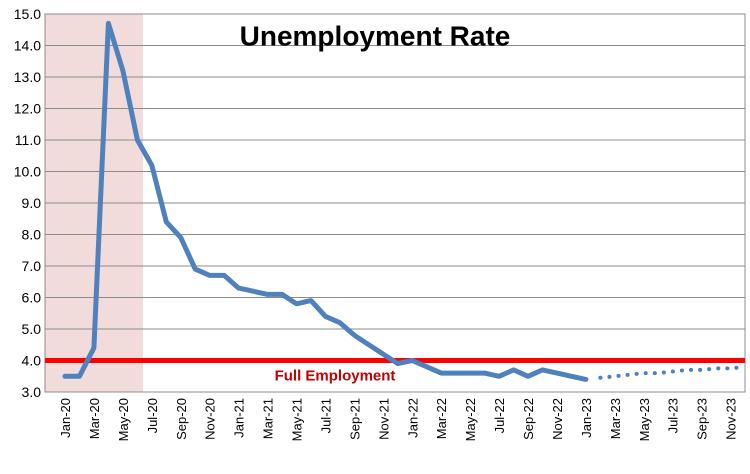  I want to click on y-tick-label: 8.0, so click(32, 235).